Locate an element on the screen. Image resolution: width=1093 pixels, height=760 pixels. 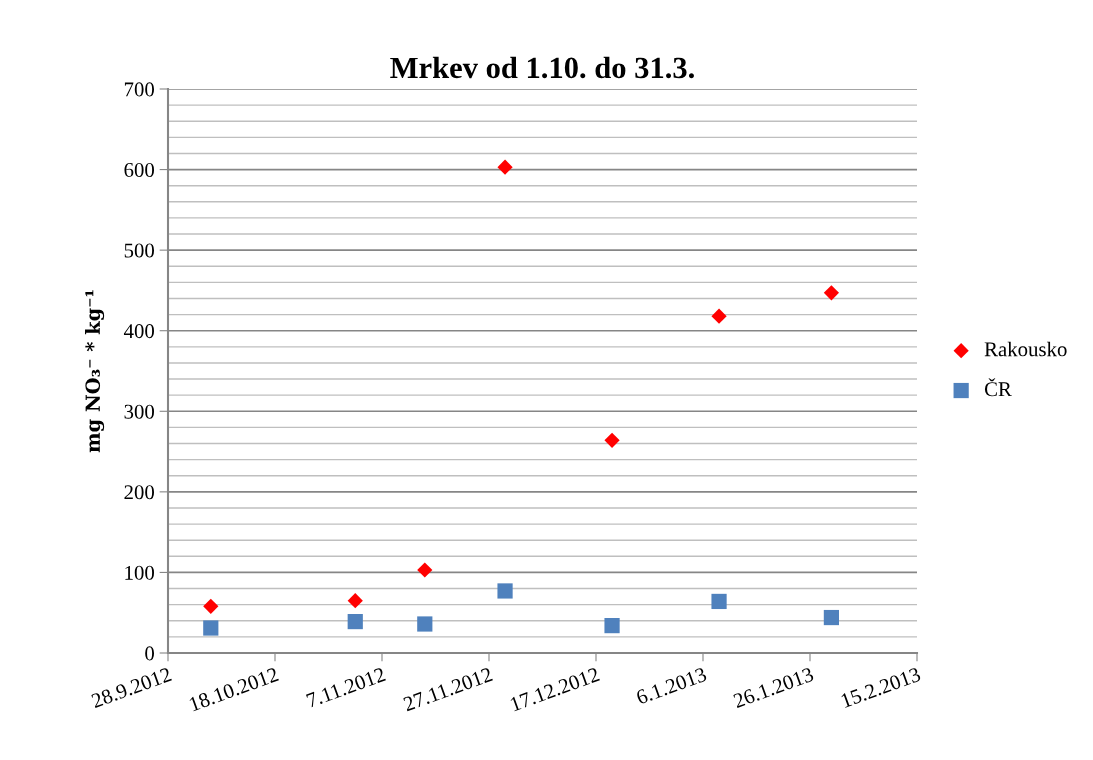
legend-label: Rakousko is located at coordinates (1025, 349).